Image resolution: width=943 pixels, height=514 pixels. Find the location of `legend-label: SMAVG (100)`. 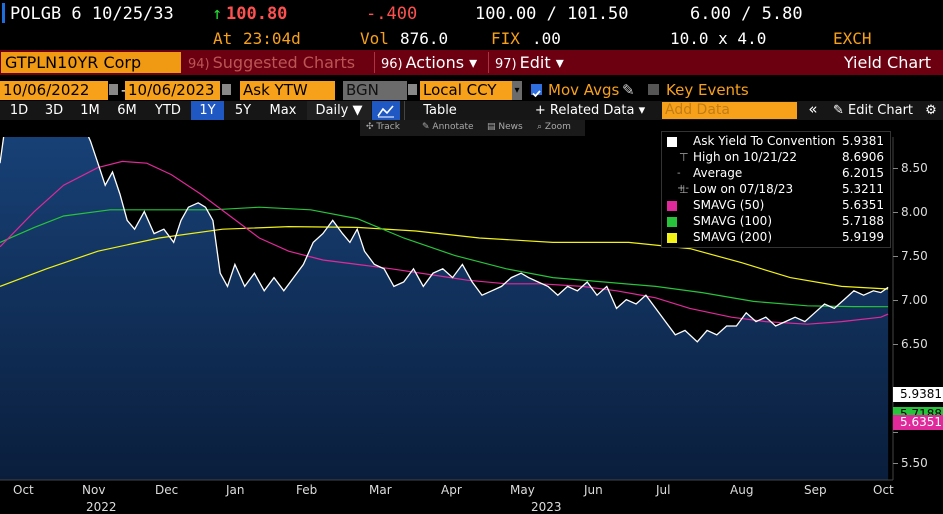

legend-label: SMAVG (100) is located at coordinates (733, 221).